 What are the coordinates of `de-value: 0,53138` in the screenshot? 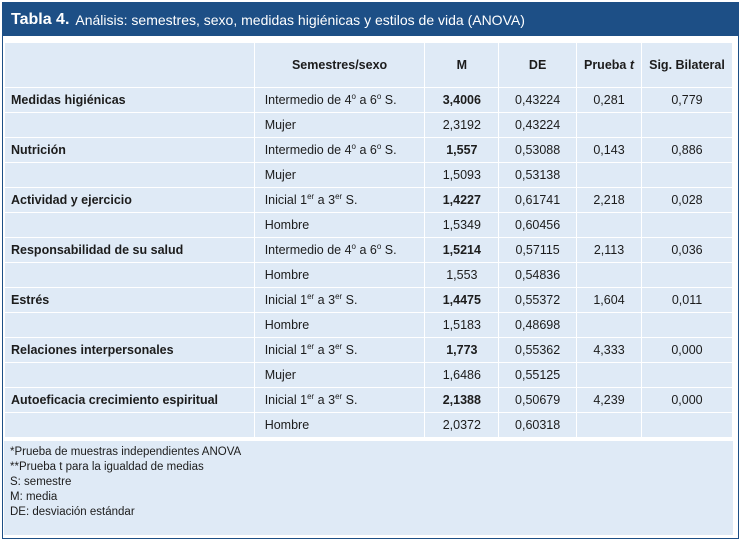 It's located at (538, 175).